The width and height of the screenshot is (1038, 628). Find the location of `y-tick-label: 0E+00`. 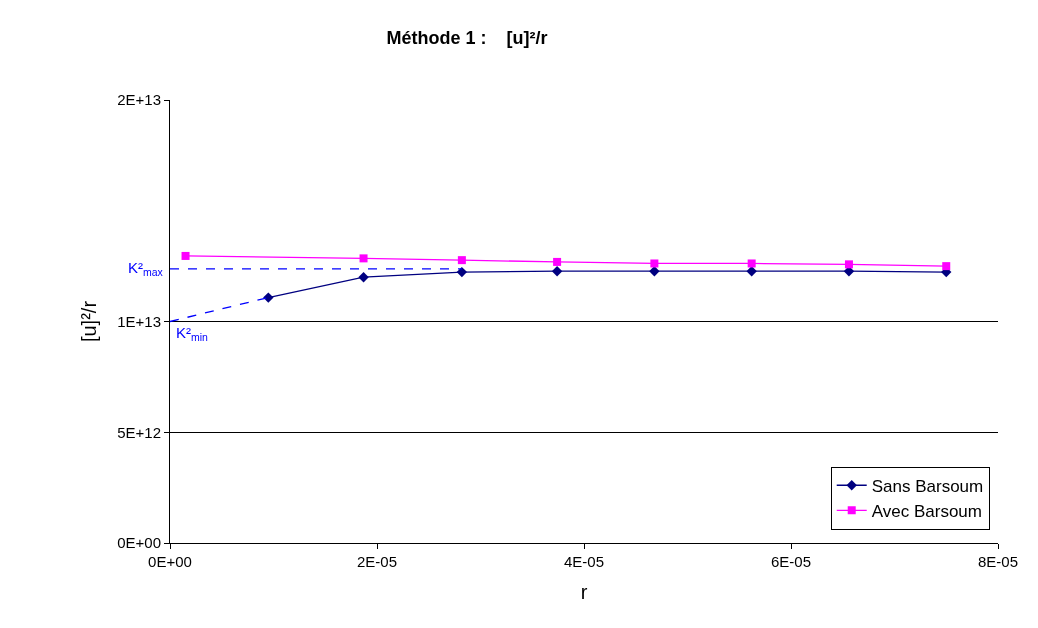

y-tick-label: 0E+00 is located at coordinates (139, 543).